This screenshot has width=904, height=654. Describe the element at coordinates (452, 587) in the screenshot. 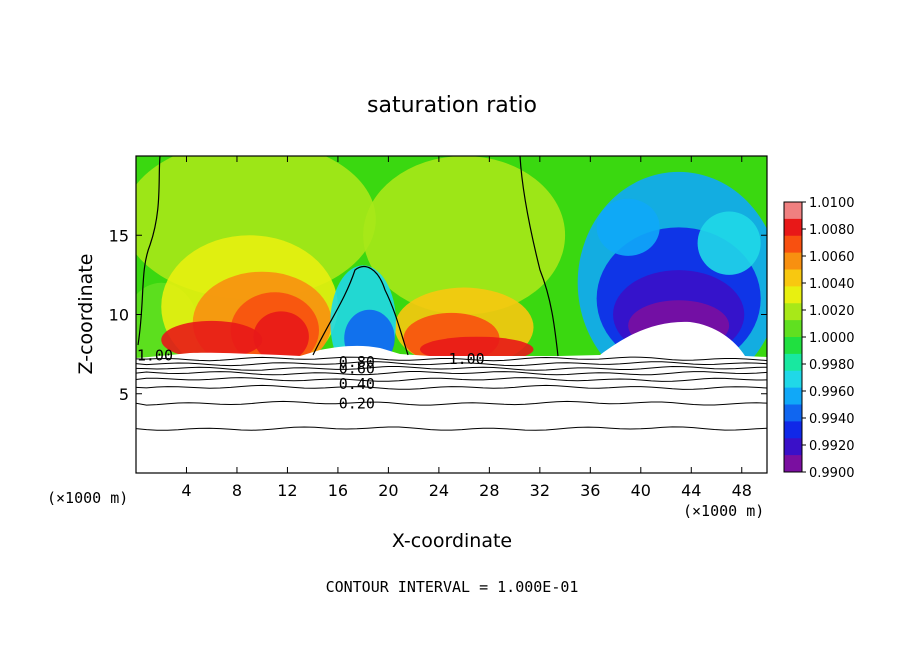

I see `contour-interval-footer: CONTOUR INTERVAL = 1.000E-01` at that location.